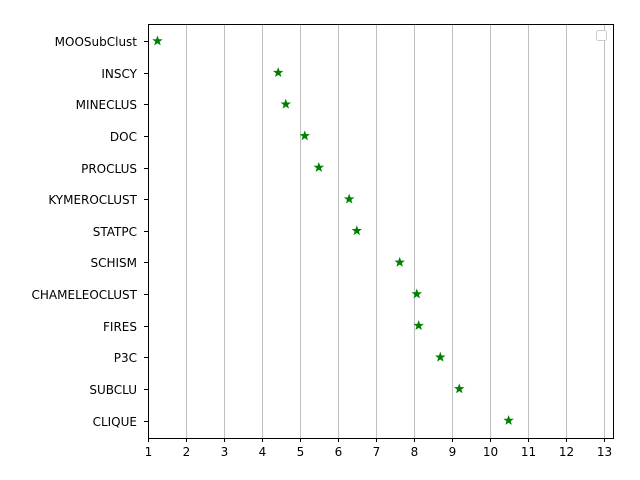 The height and width of the screenshot is (480, 640). What do you see at coordinates (119, 74) in the screenshot?
I see `y-tick-label: INSCY` at bounding box center [119, 74].